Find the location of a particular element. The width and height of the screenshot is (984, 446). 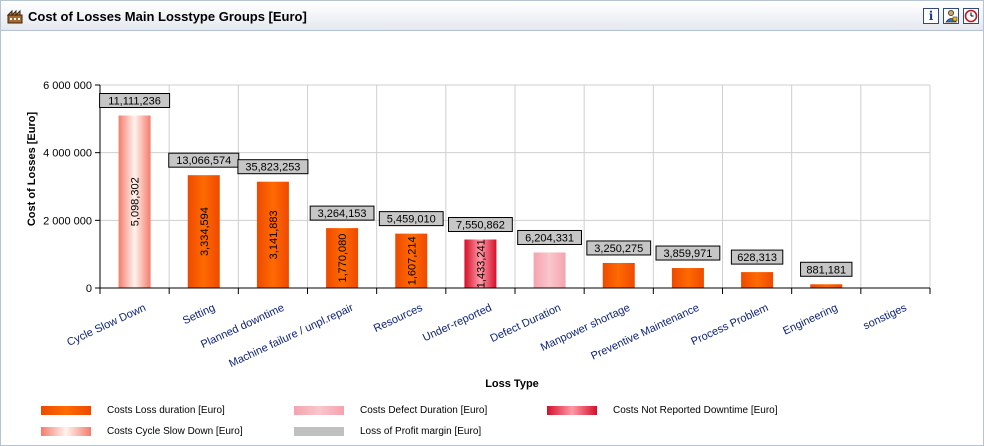

info-glyph: i is located at coordinates (931, 16).